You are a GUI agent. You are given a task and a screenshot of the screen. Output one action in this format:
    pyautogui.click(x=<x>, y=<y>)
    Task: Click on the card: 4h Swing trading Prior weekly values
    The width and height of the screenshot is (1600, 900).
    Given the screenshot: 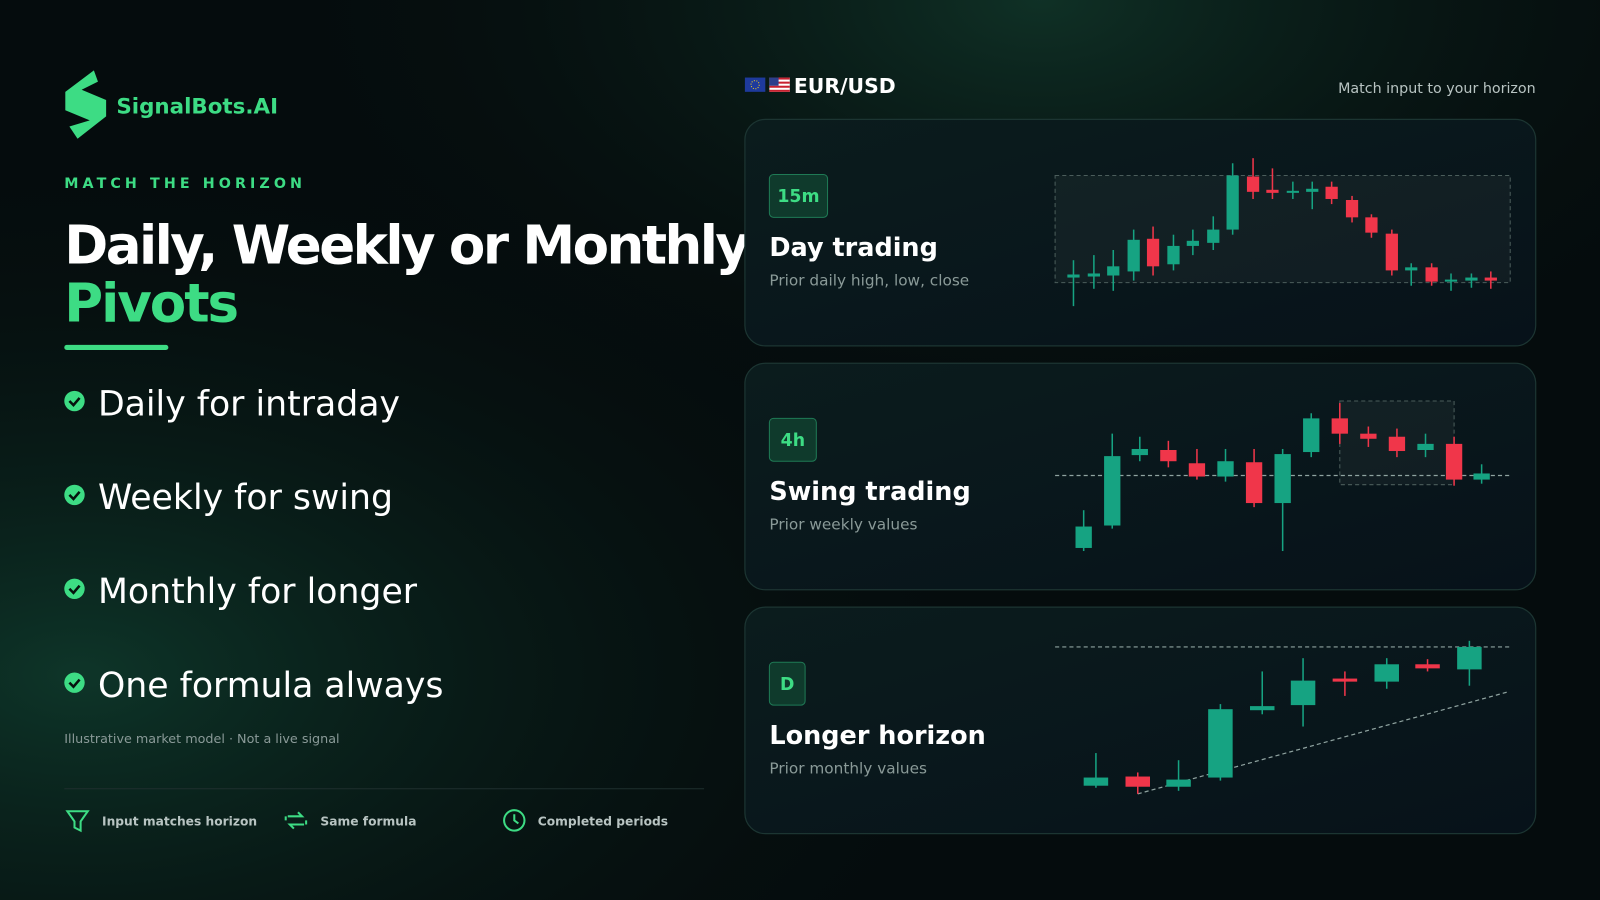 What is the action you would take?
    pyautogui.click(x=1140, y=476)
    